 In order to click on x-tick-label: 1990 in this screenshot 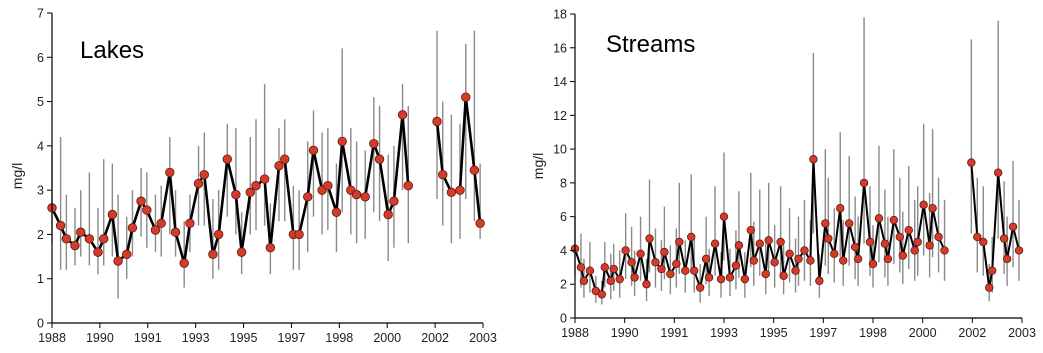, I will do `click(625, 333)`.